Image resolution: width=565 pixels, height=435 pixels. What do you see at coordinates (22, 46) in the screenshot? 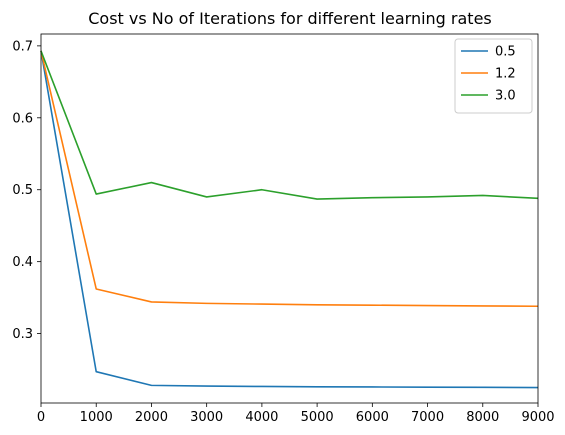
I see `y-tick-label: 0.7` at bounding box center [22, 46].